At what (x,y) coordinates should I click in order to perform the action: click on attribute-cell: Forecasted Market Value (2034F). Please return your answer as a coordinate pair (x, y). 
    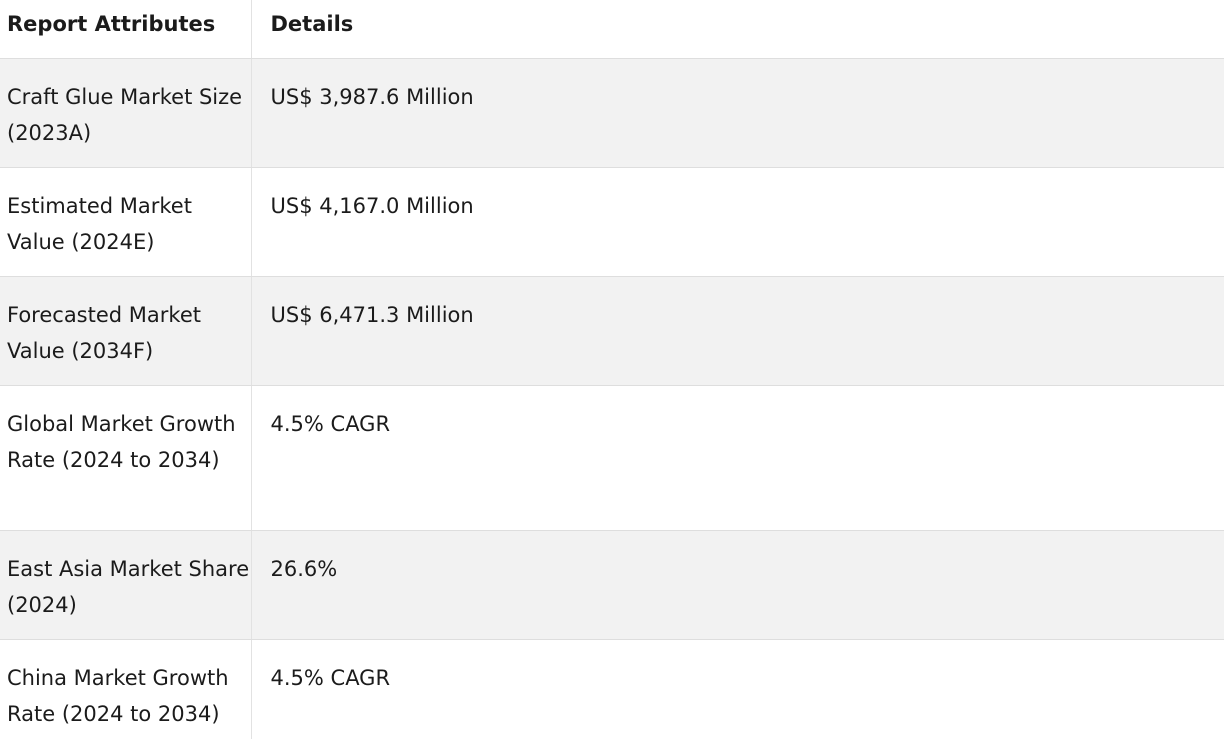
    Looking at the image, I should click on (126, 331).